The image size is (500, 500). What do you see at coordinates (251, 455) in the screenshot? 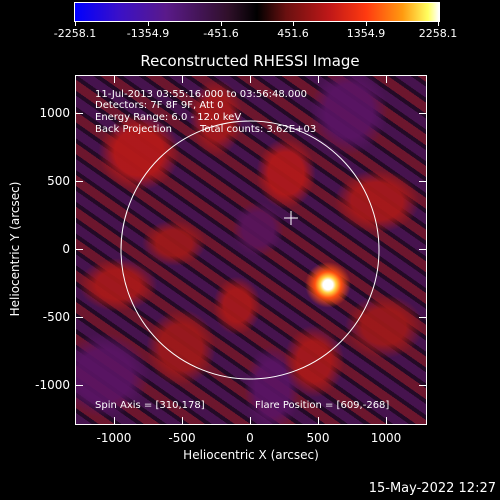
I see `x-axis-title: Heliocentric X (arcsec)` at bounding box center [251, 455].